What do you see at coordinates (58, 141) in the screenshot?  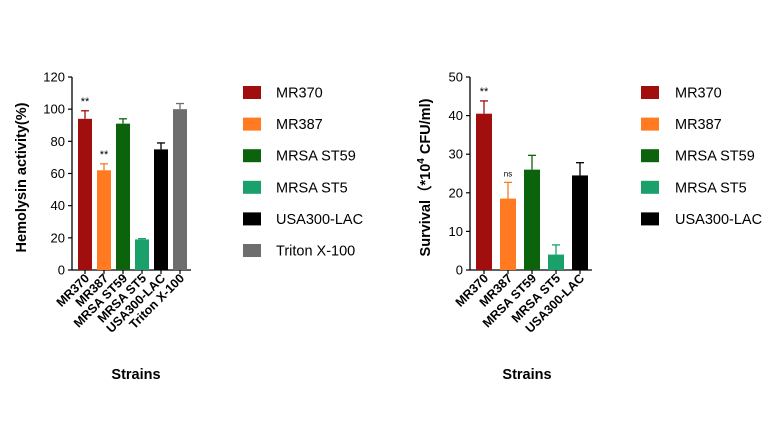 I see `y-tick-label: 80` at bounding box center [58, 141].